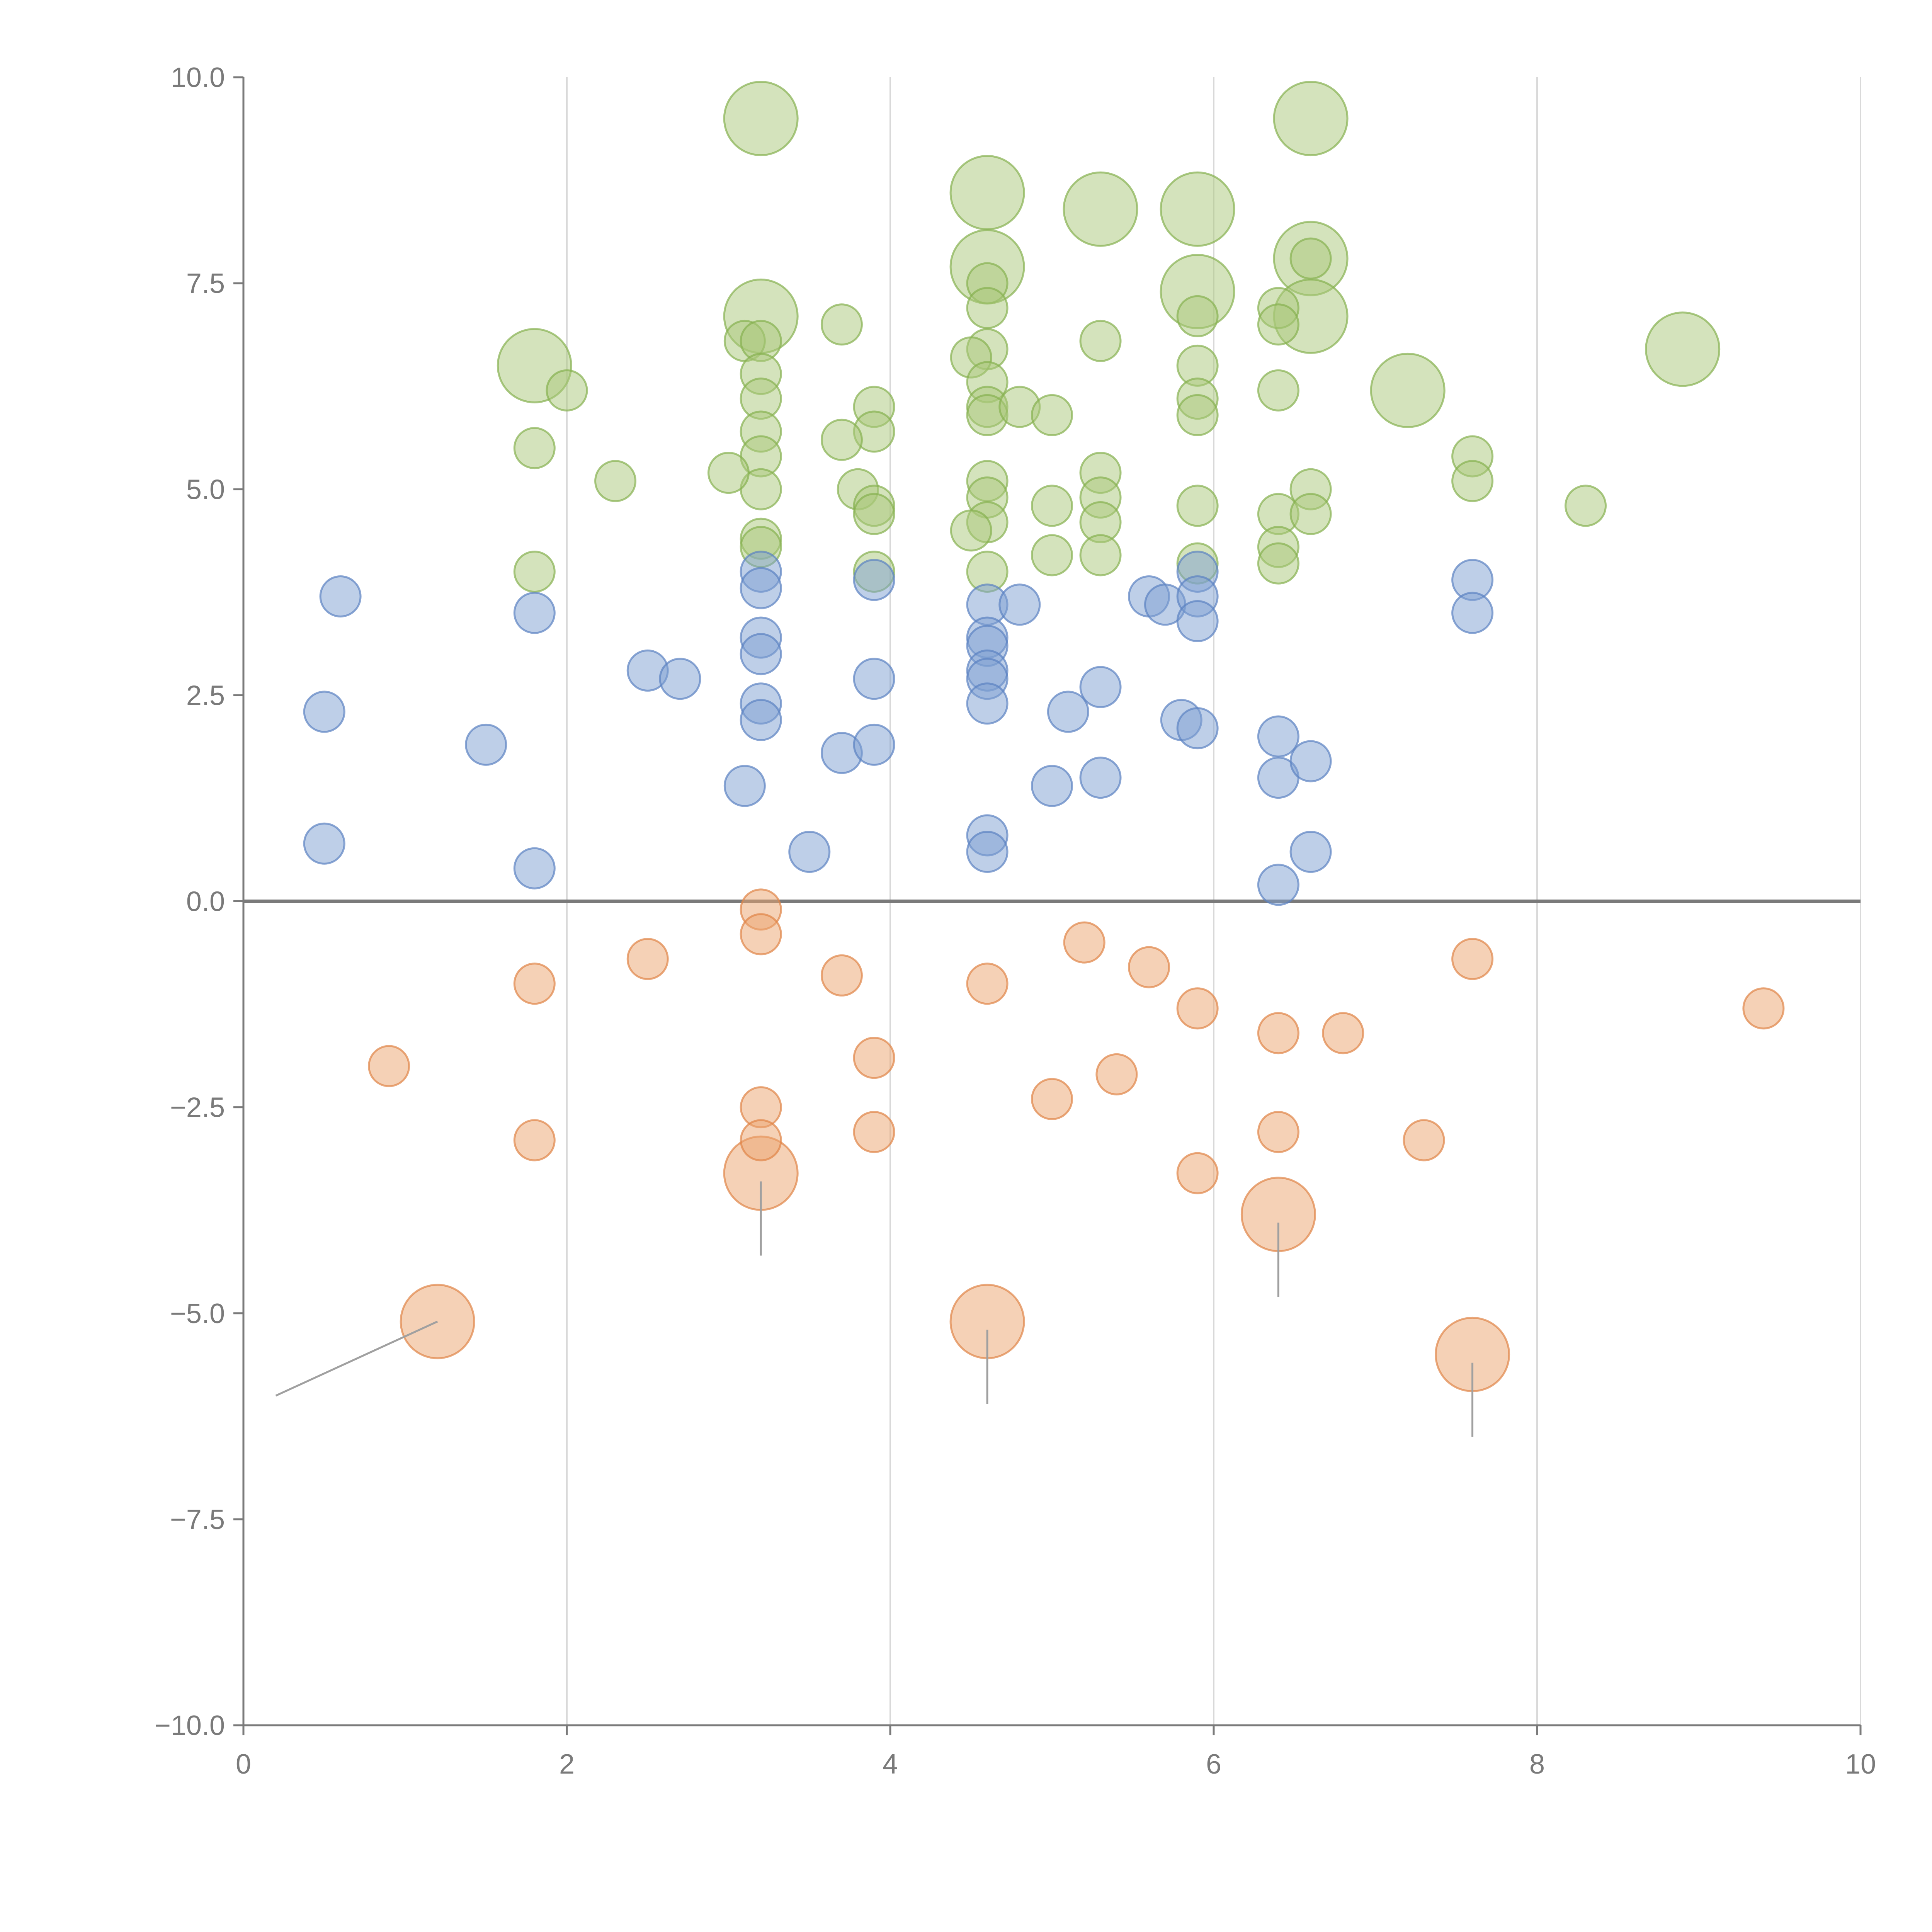 The image size is (1932, 1932). Describe the element at coordinates (1537, 1765) in the screenshot. I see `x-tick-label-4: 8` at that location.